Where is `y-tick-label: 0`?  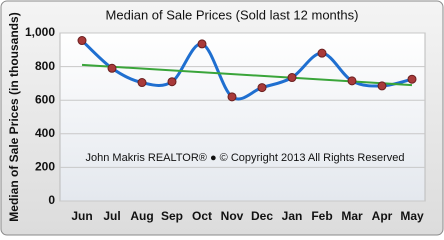 y-tick-label: 0 is located at coordinates (51, 200).